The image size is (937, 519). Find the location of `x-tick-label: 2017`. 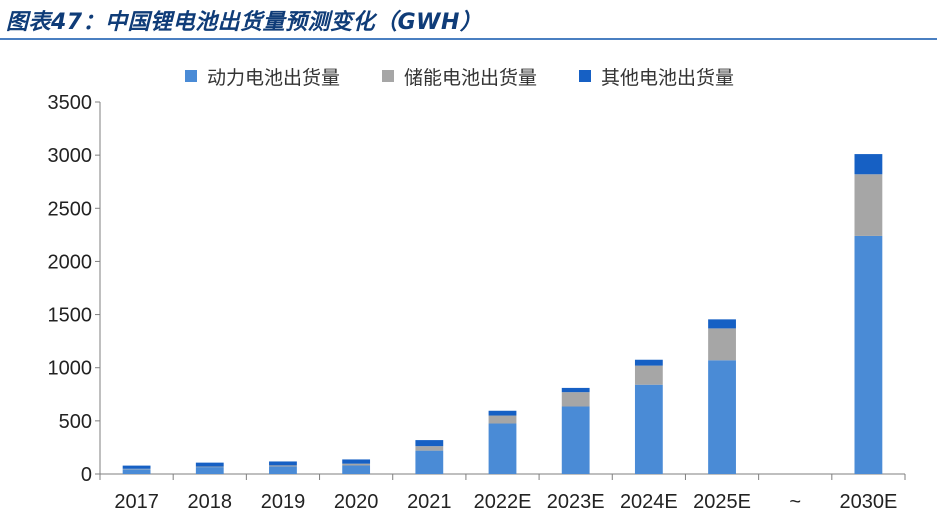

x-tick-label: 2017 is located at coordinates (136, 502).